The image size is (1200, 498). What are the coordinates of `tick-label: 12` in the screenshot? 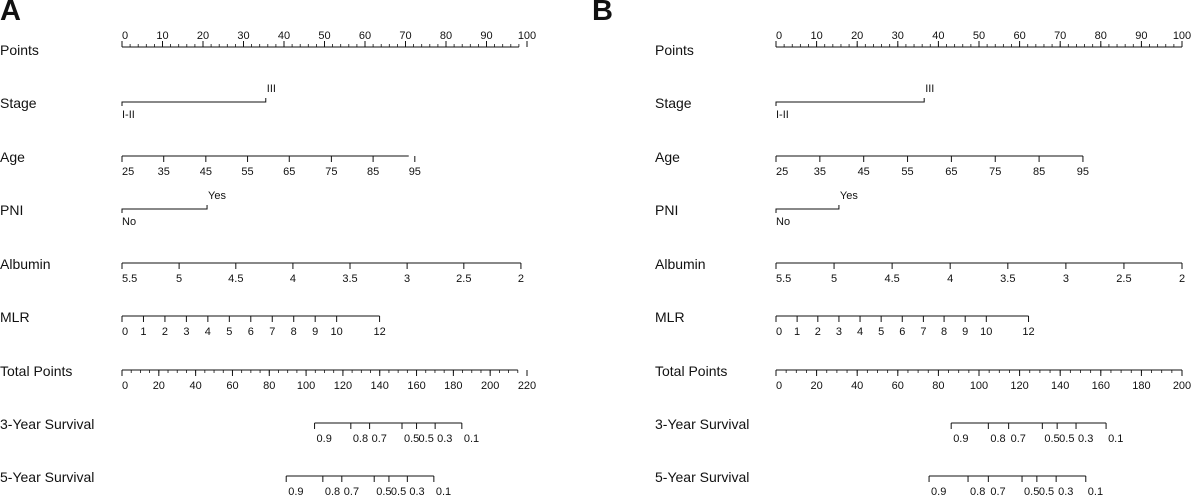 It's located at (1028, 332).